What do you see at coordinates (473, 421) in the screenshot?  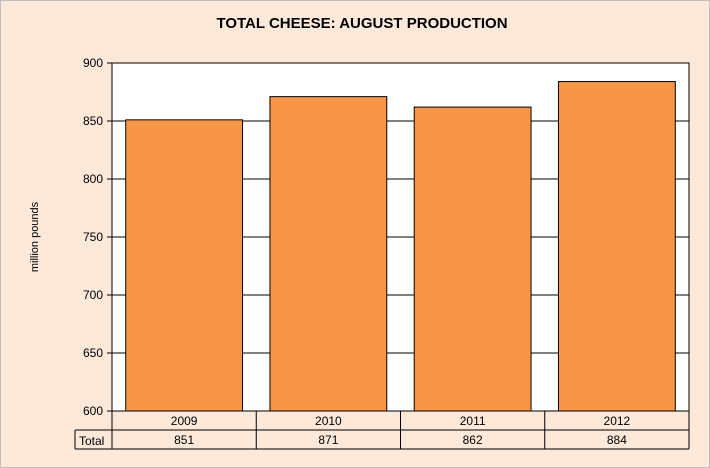 I see `x-category-label: 2011` at bounding box center [473, 421].